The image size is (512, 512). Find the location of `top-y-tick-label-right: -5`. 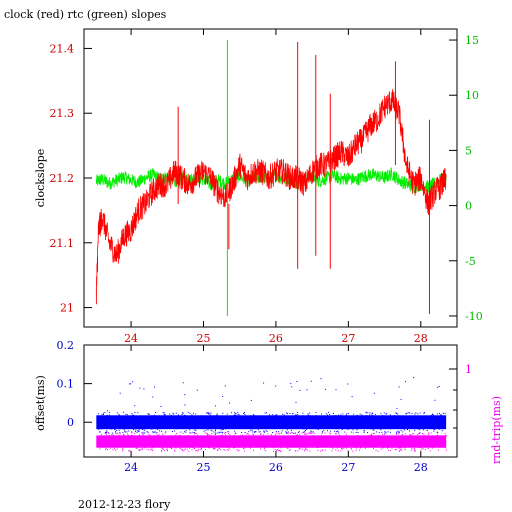

top-y-tick-label-right: -5 is located at coordinates (470, 261).